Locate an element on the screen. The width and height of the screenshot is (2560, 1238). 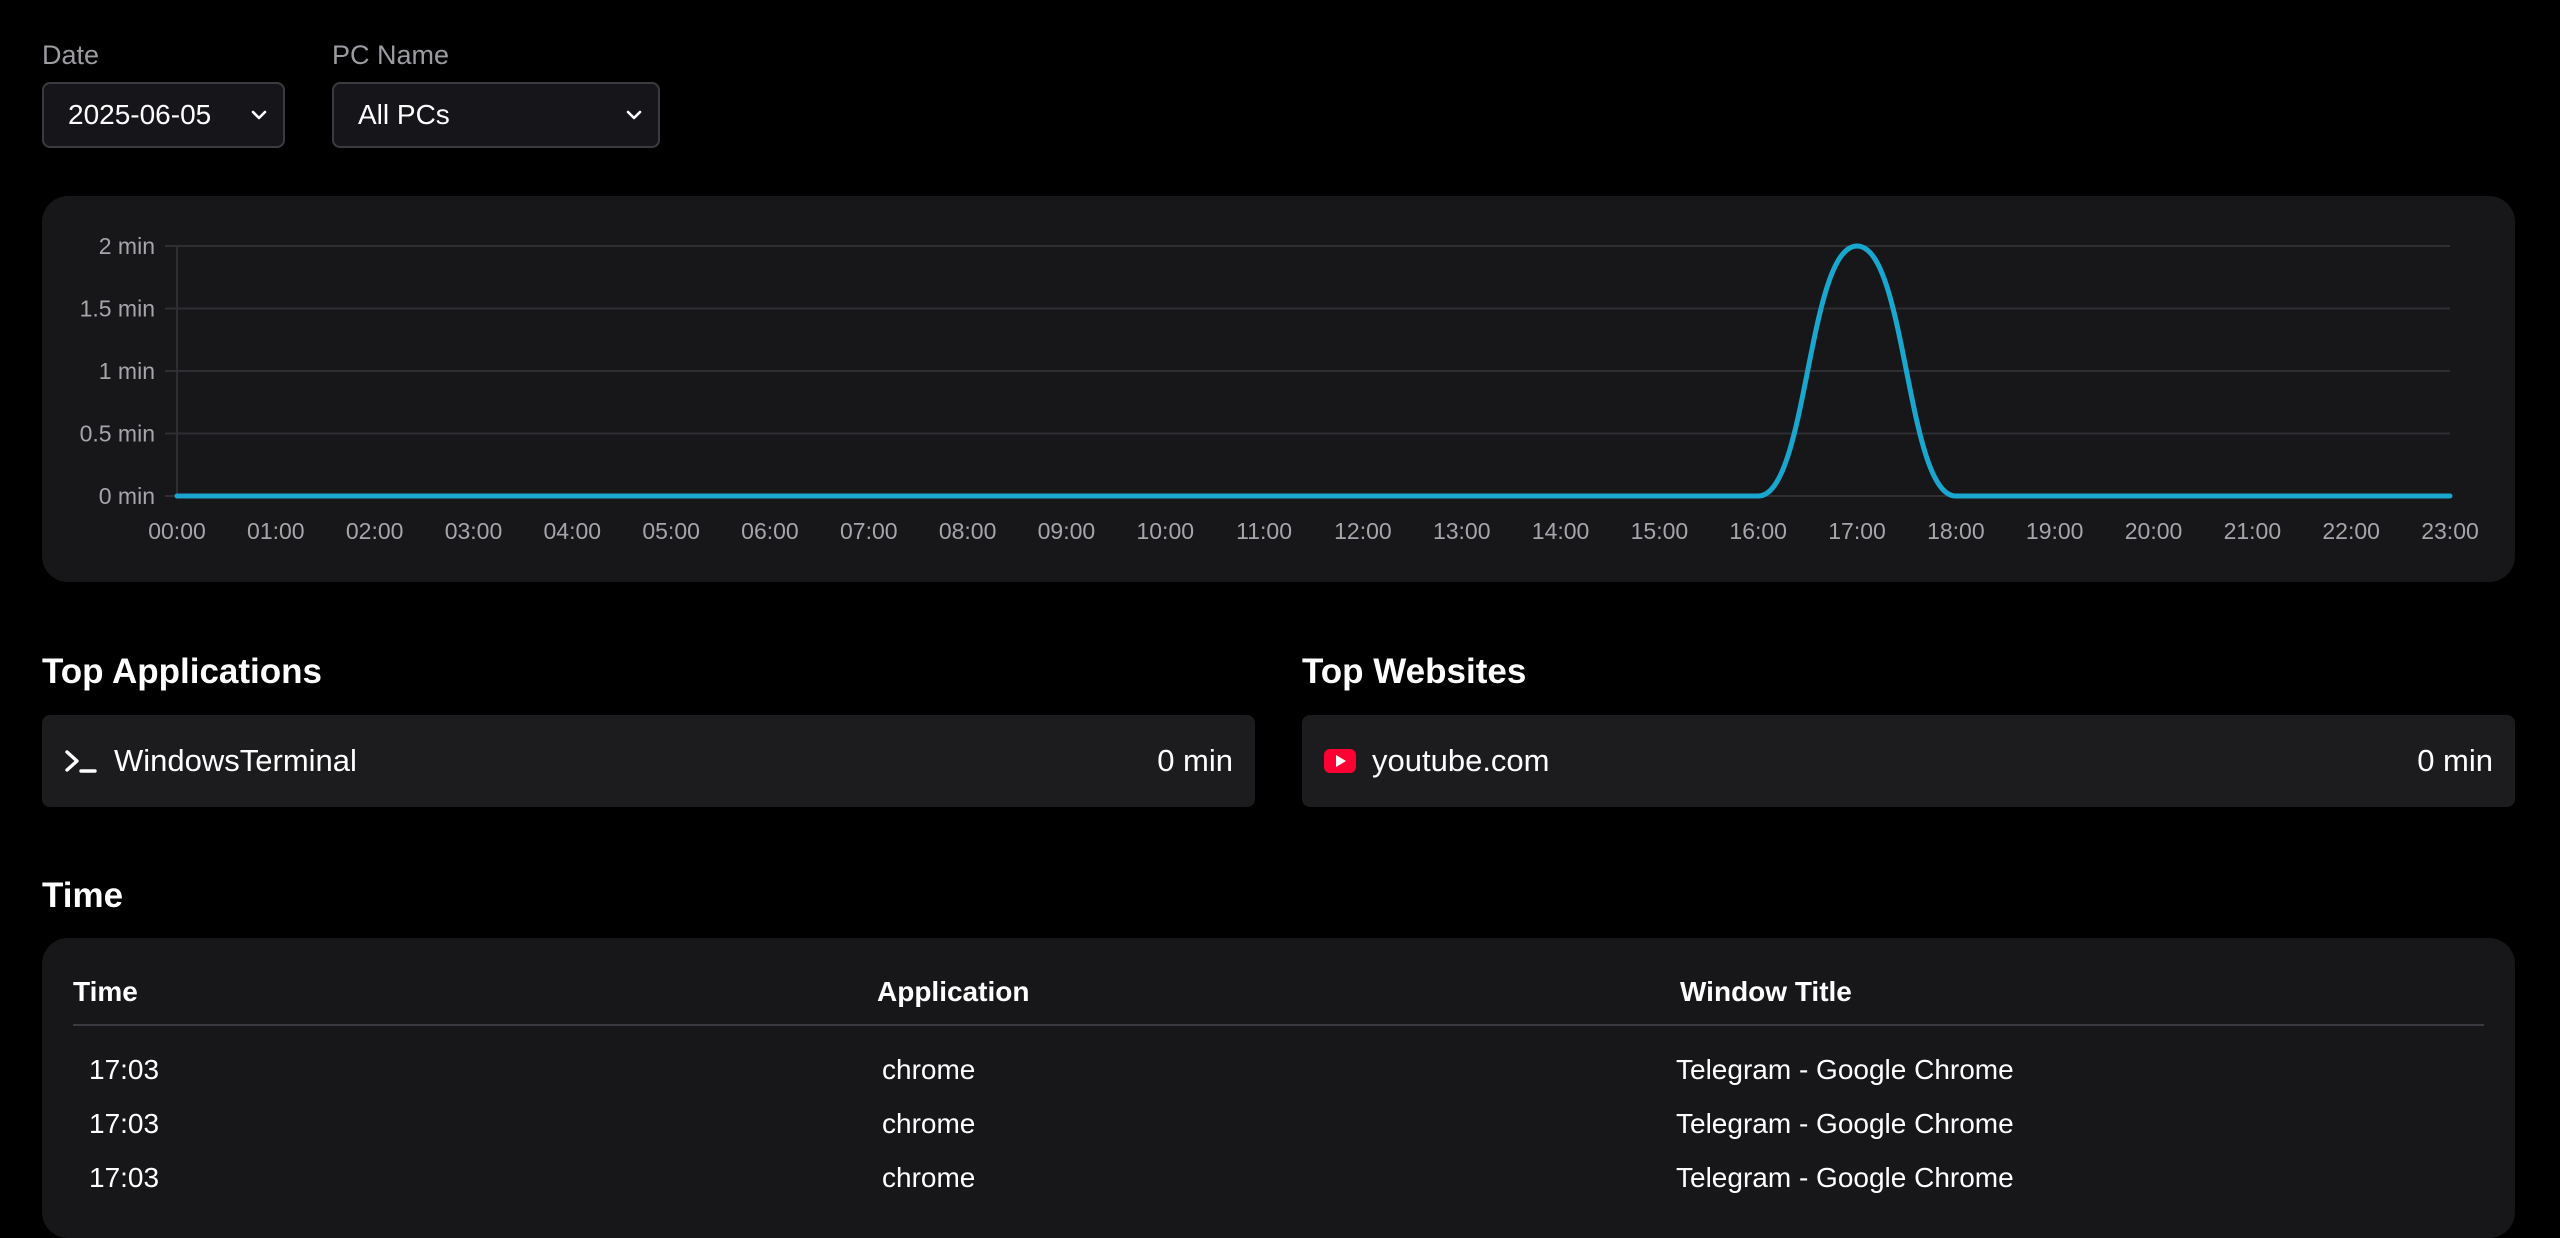
top-app-name: WindowsTerminal is located at coordinates (235, 760).